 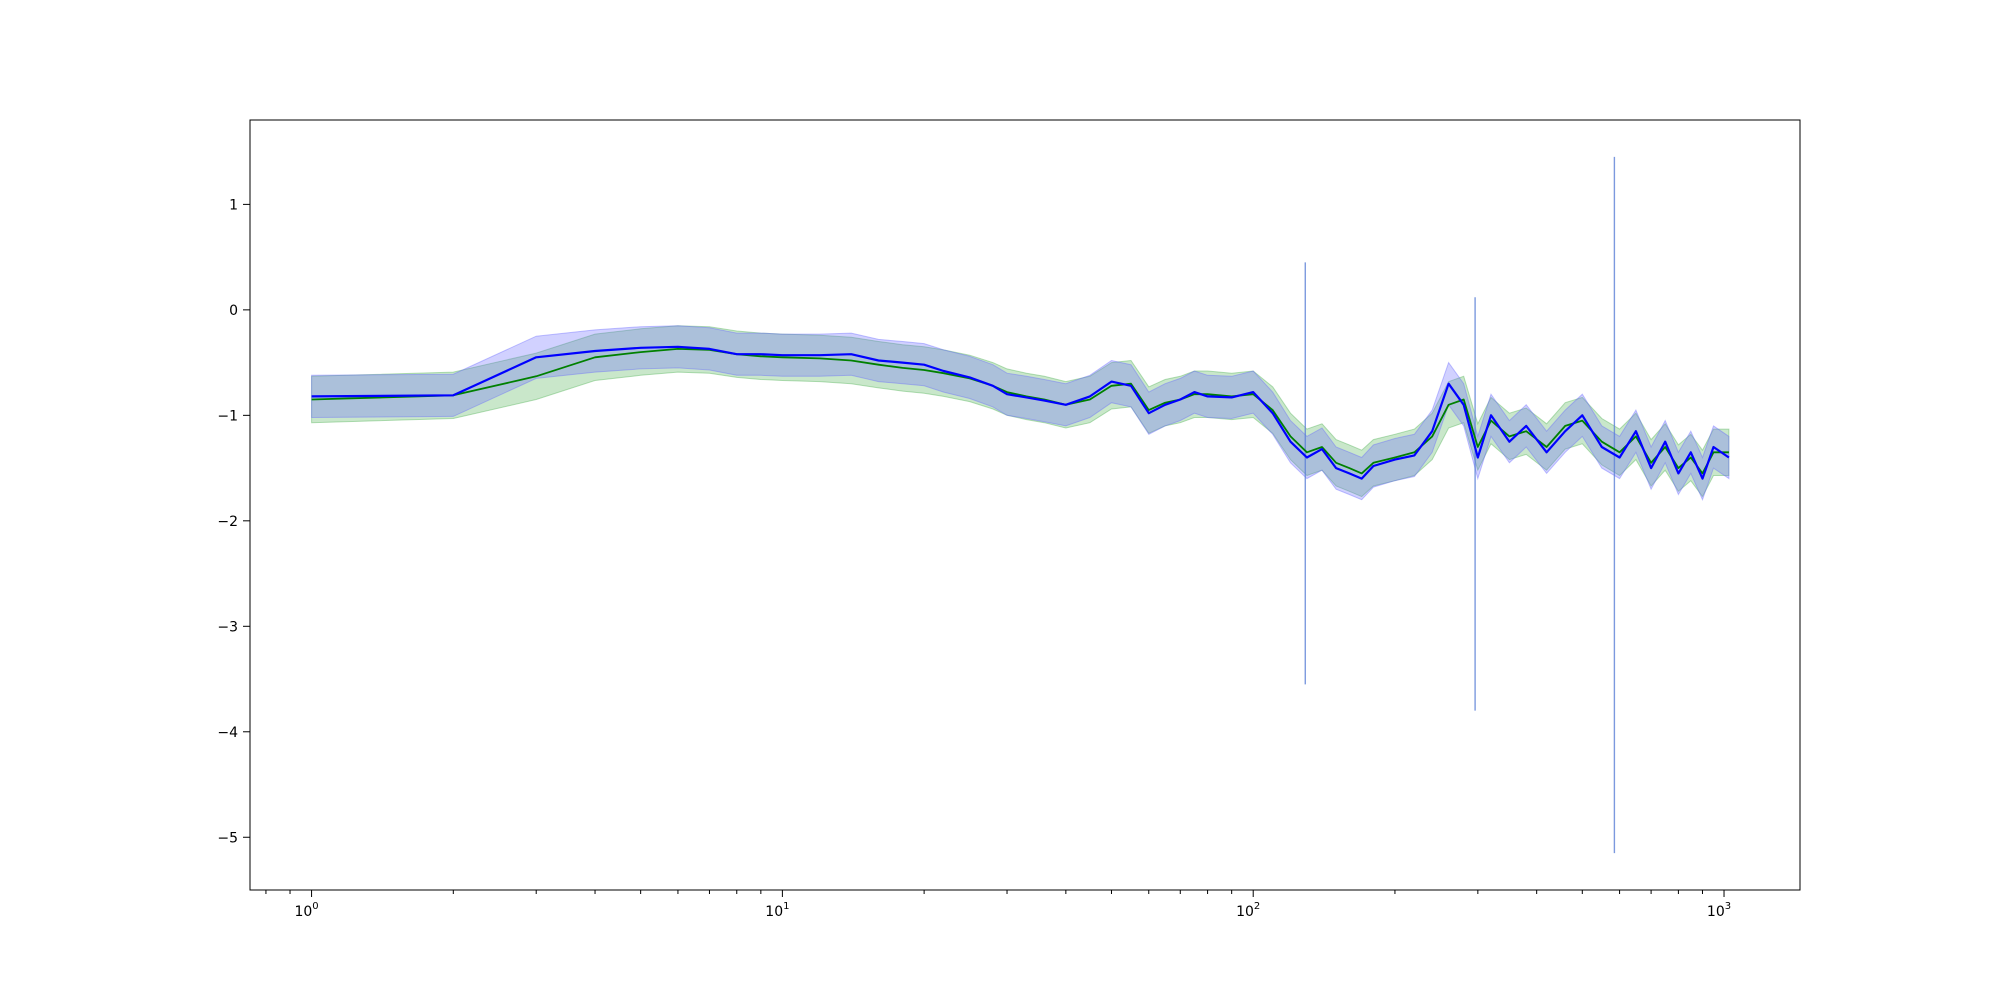 I want to click on x-tick-exponent: 0, so click(x=315, y=906).